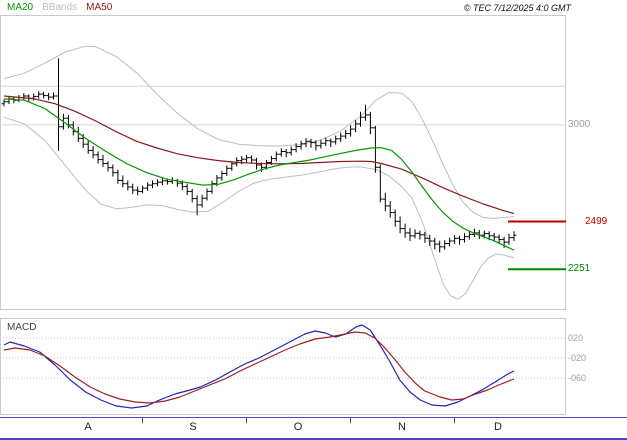  I want to click on month-label-3: N, so click(402, 427).